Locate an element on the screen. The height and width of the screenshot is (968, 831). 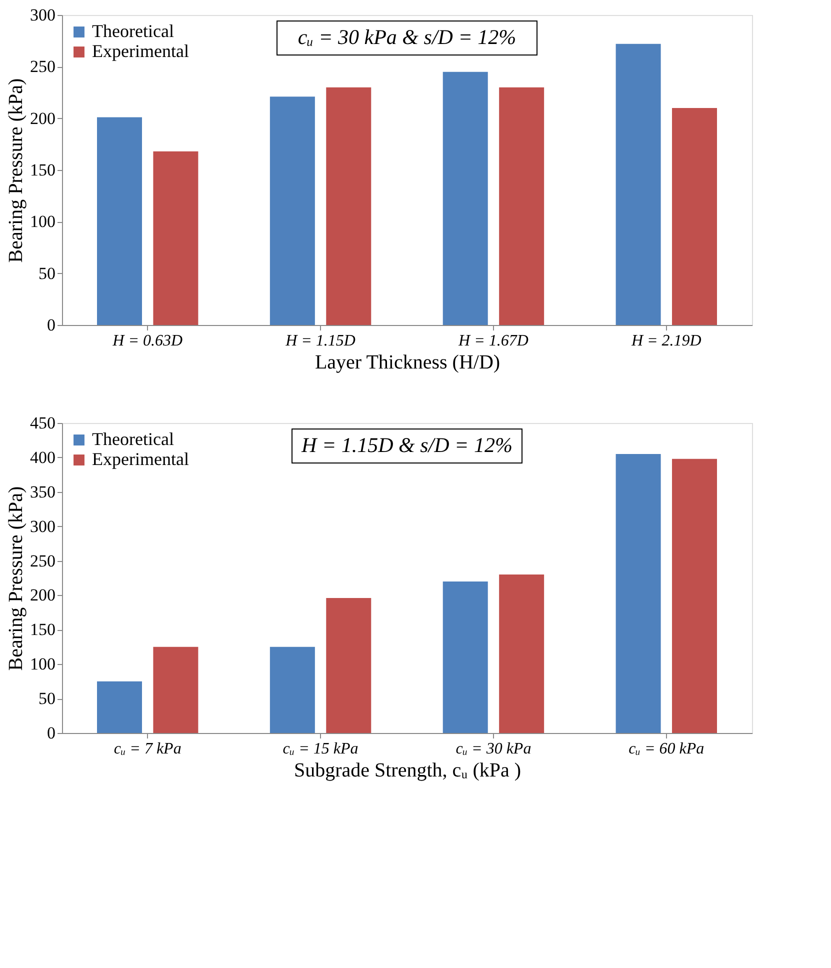
x-tick-label: cᵤ = 30 kPa is located at coordinates (494, 749).